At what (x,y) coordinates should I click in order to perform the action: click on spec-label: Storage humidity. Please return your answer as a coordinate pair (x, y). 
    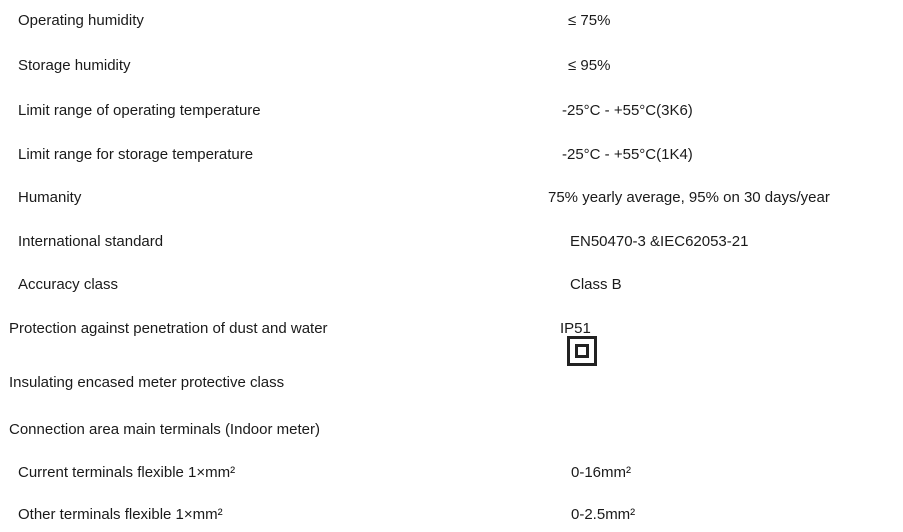
    Looking at the image, I should click on (74, 65).